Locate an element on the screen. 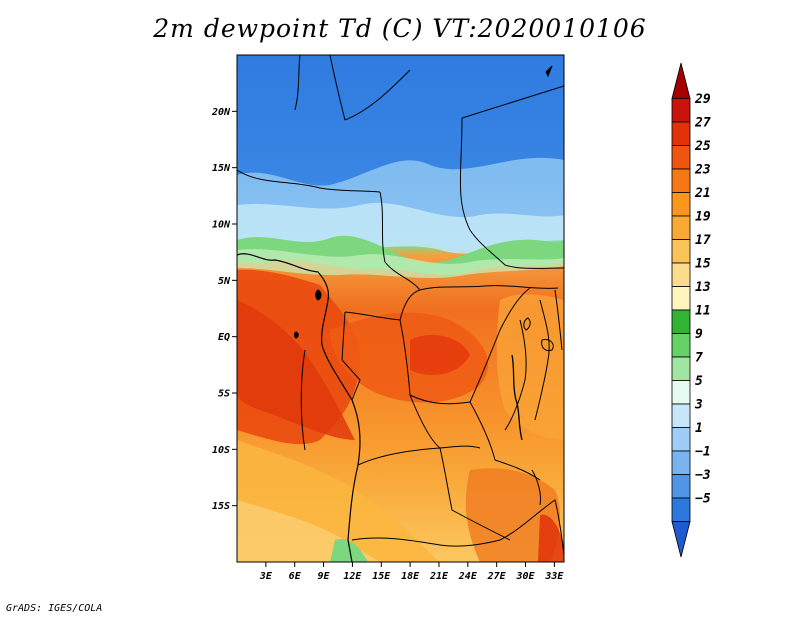  lon-tick-label: 33E is located at coordinates (554, 576).